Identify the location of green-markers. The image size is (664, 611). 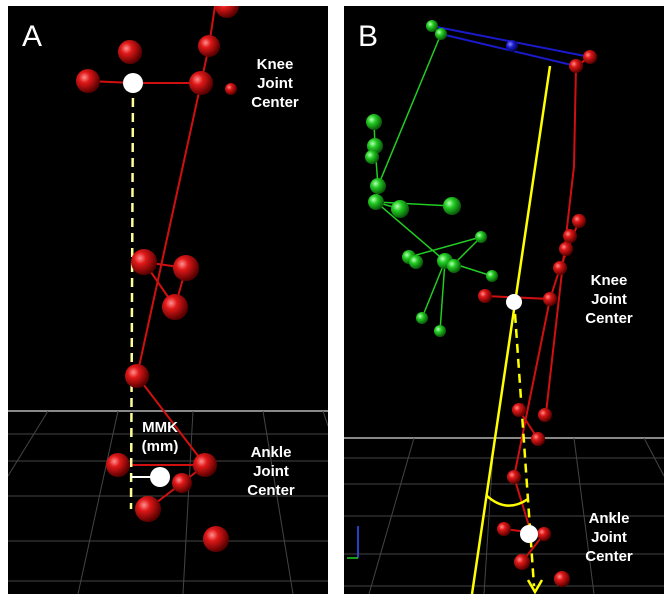
(431, 178).